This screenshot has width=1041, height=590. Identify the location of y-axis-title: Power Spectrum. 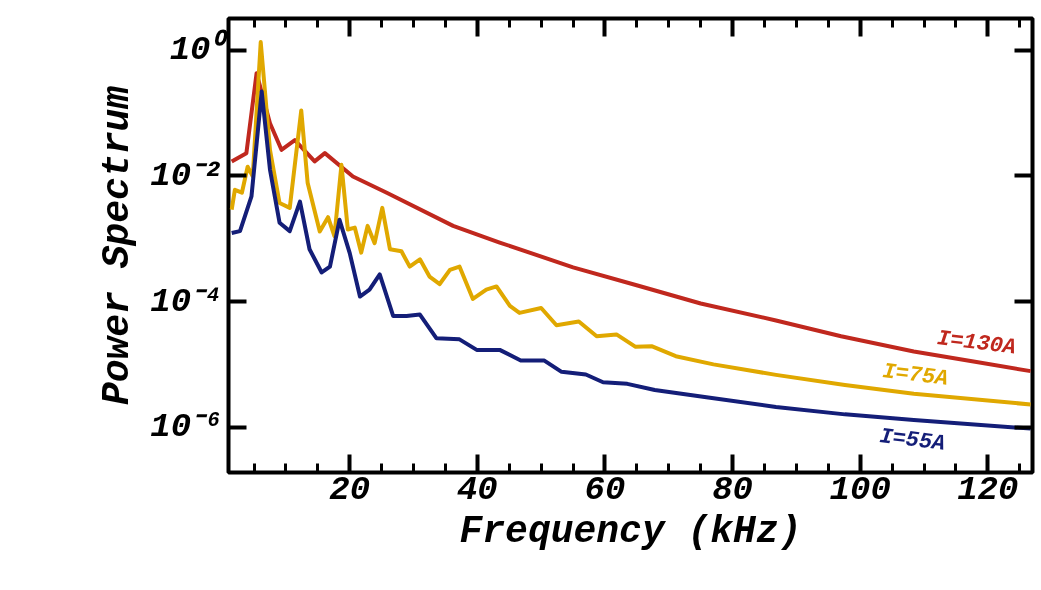
(118, 245).